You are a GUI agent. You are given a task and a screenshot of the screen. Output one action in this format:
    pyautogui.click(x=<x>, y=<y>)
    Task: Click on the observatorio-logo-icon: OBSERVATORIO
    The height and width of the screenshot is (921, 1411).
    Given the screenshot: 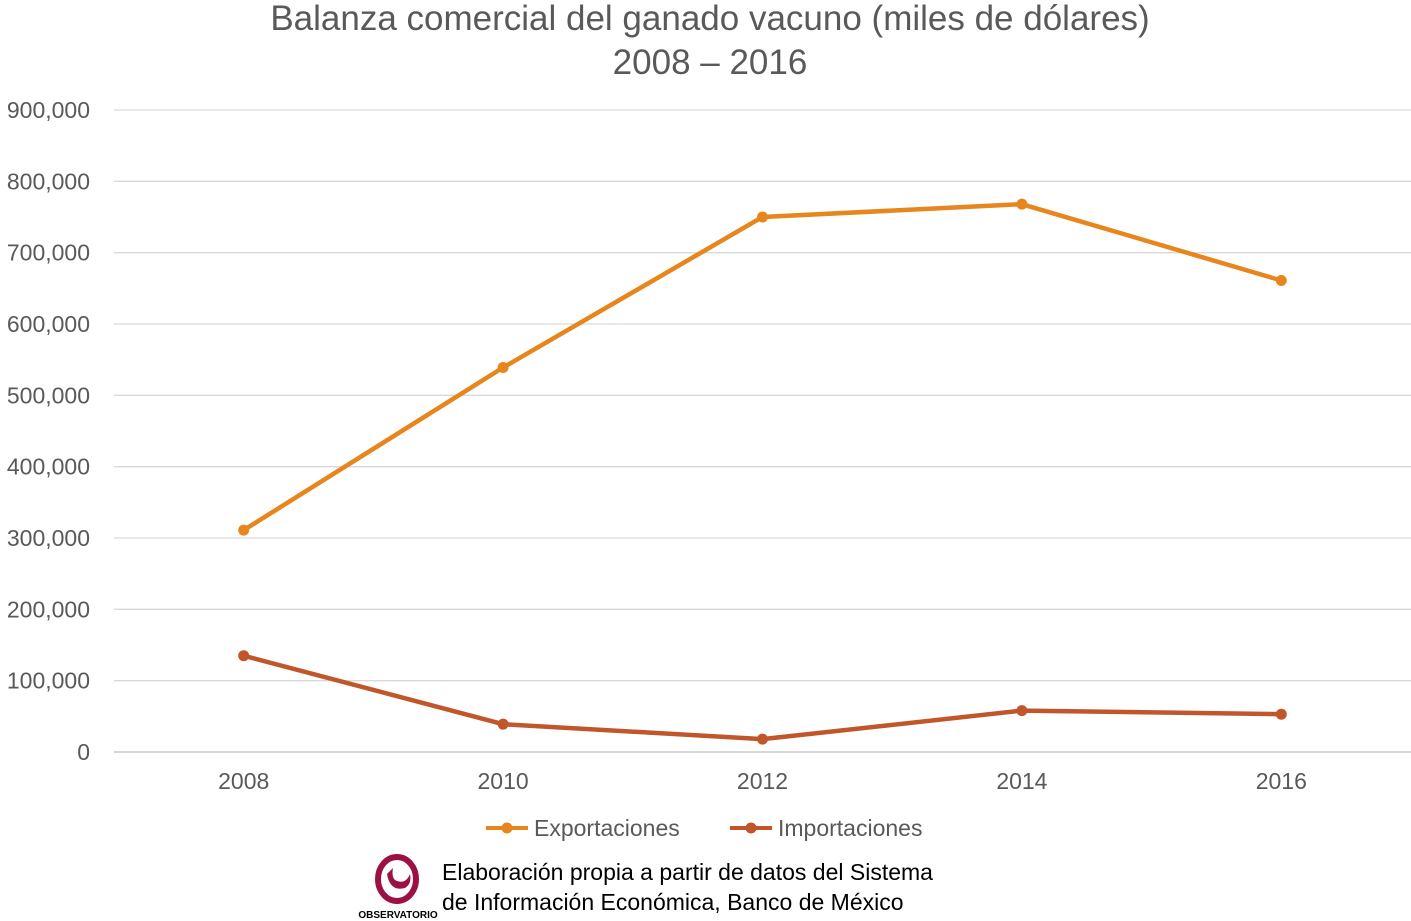 What is the action you would take?
    pyautogui.click(x=398, y=887)
    